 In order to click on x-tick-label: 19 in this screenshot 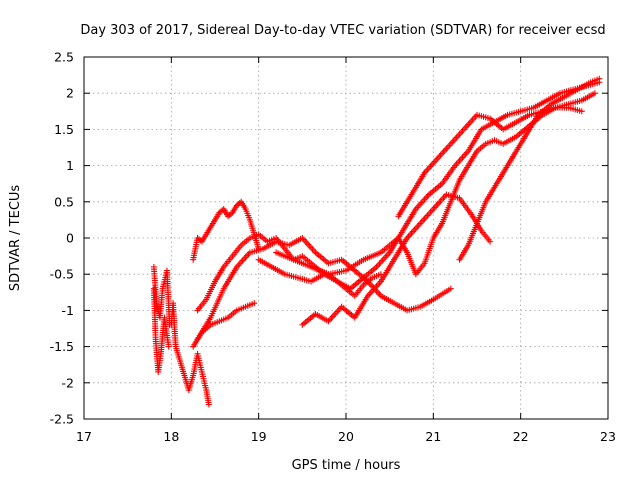, I will do `click(259, 436)`.